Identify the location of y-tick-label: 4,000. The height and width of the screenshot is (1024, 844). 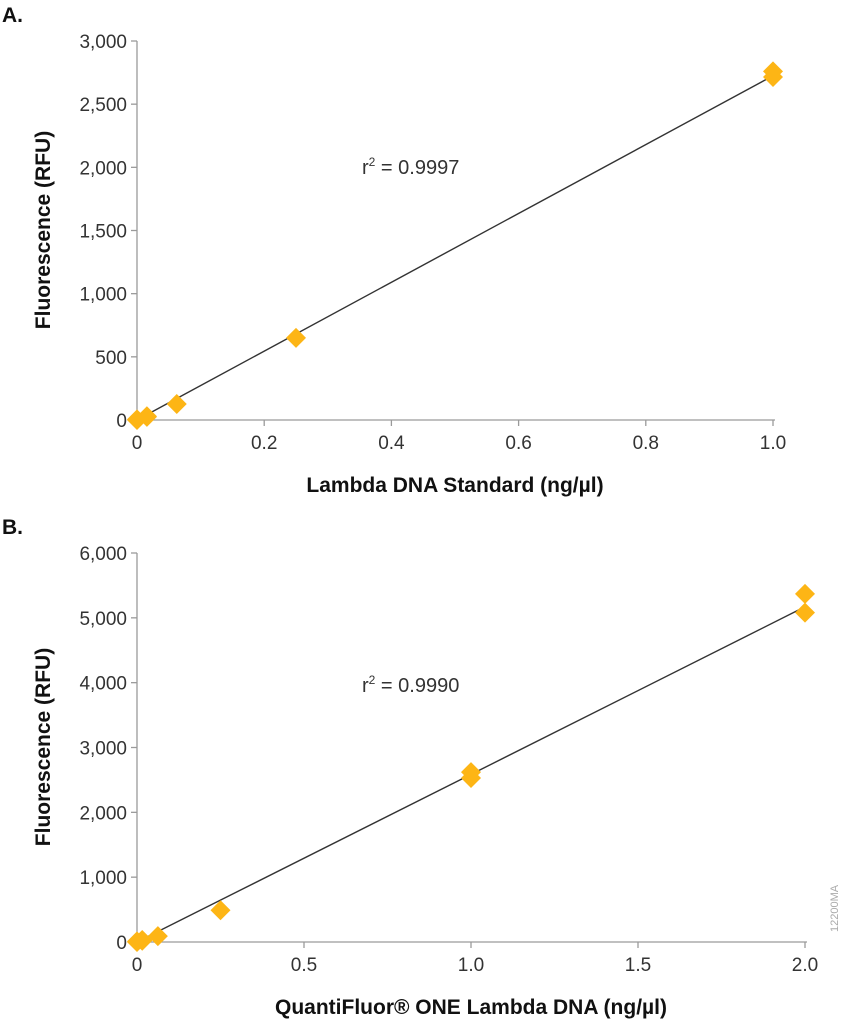
(103, 684).